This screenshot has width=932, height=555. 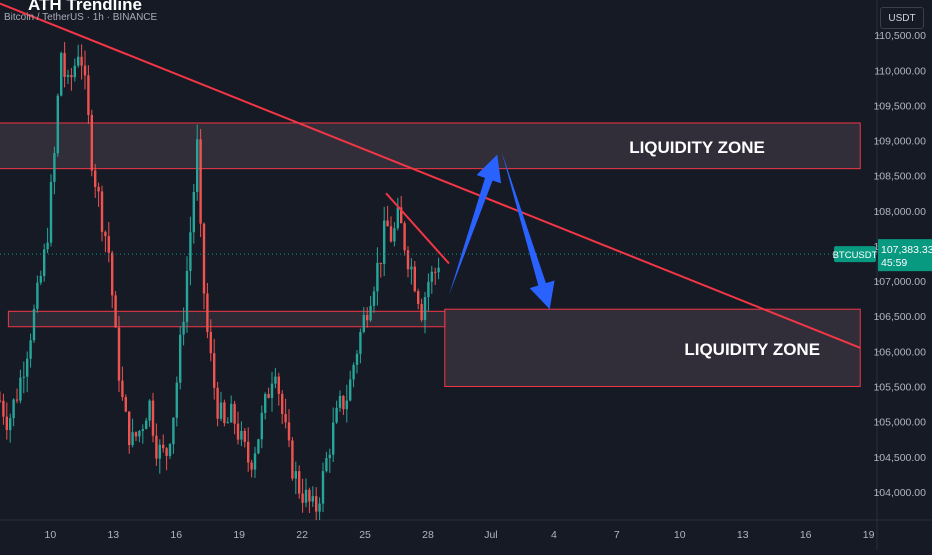 I want to click on x-tick-label: 4, so click(x=554, y=535).